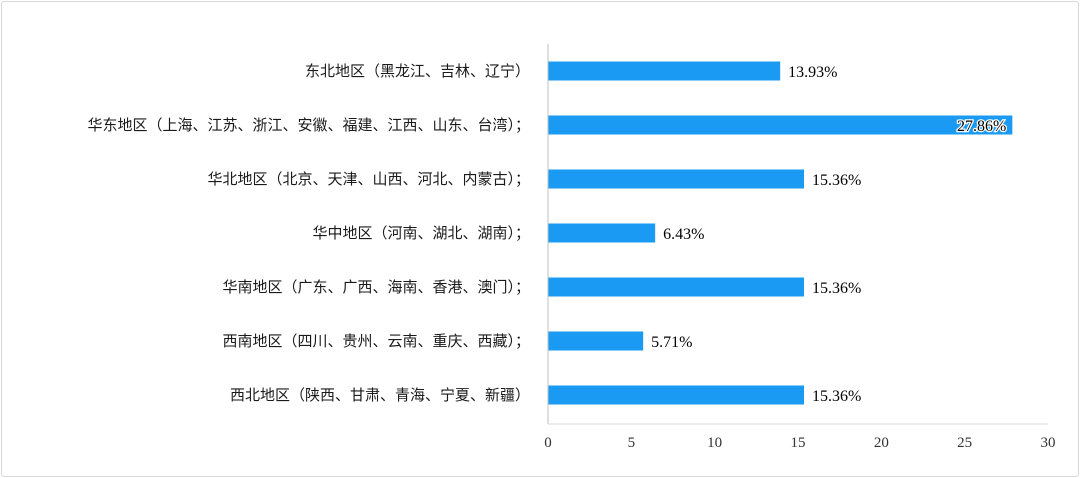 This screenshot has width=1080, height=478. Describe the element at coordinates (836, 180) in the screenshot. I see `data-label-3: 15.36%` at that location.